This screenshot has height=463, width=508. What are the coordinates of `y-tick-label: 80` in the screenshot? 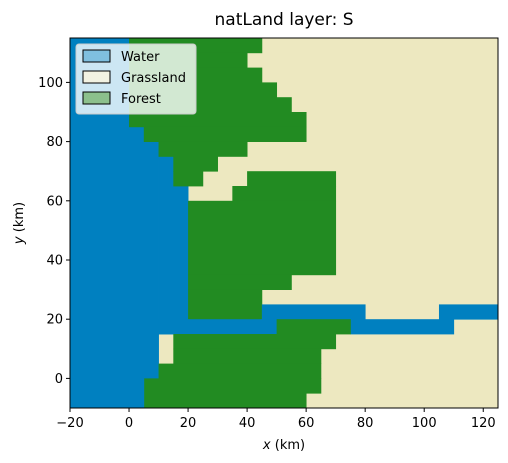 It's located at (54, 142).